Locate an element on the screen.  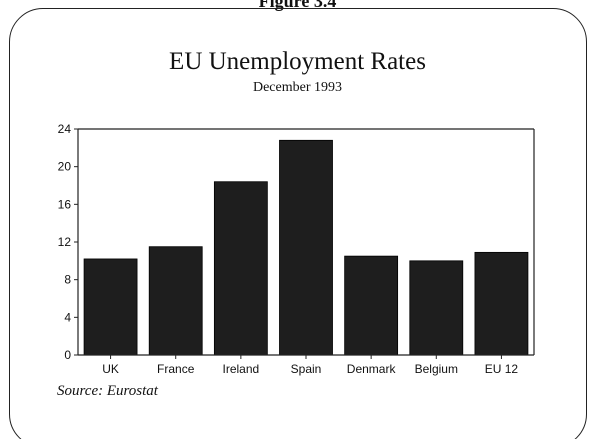
bar-spain is located at coordinates (306, 247).